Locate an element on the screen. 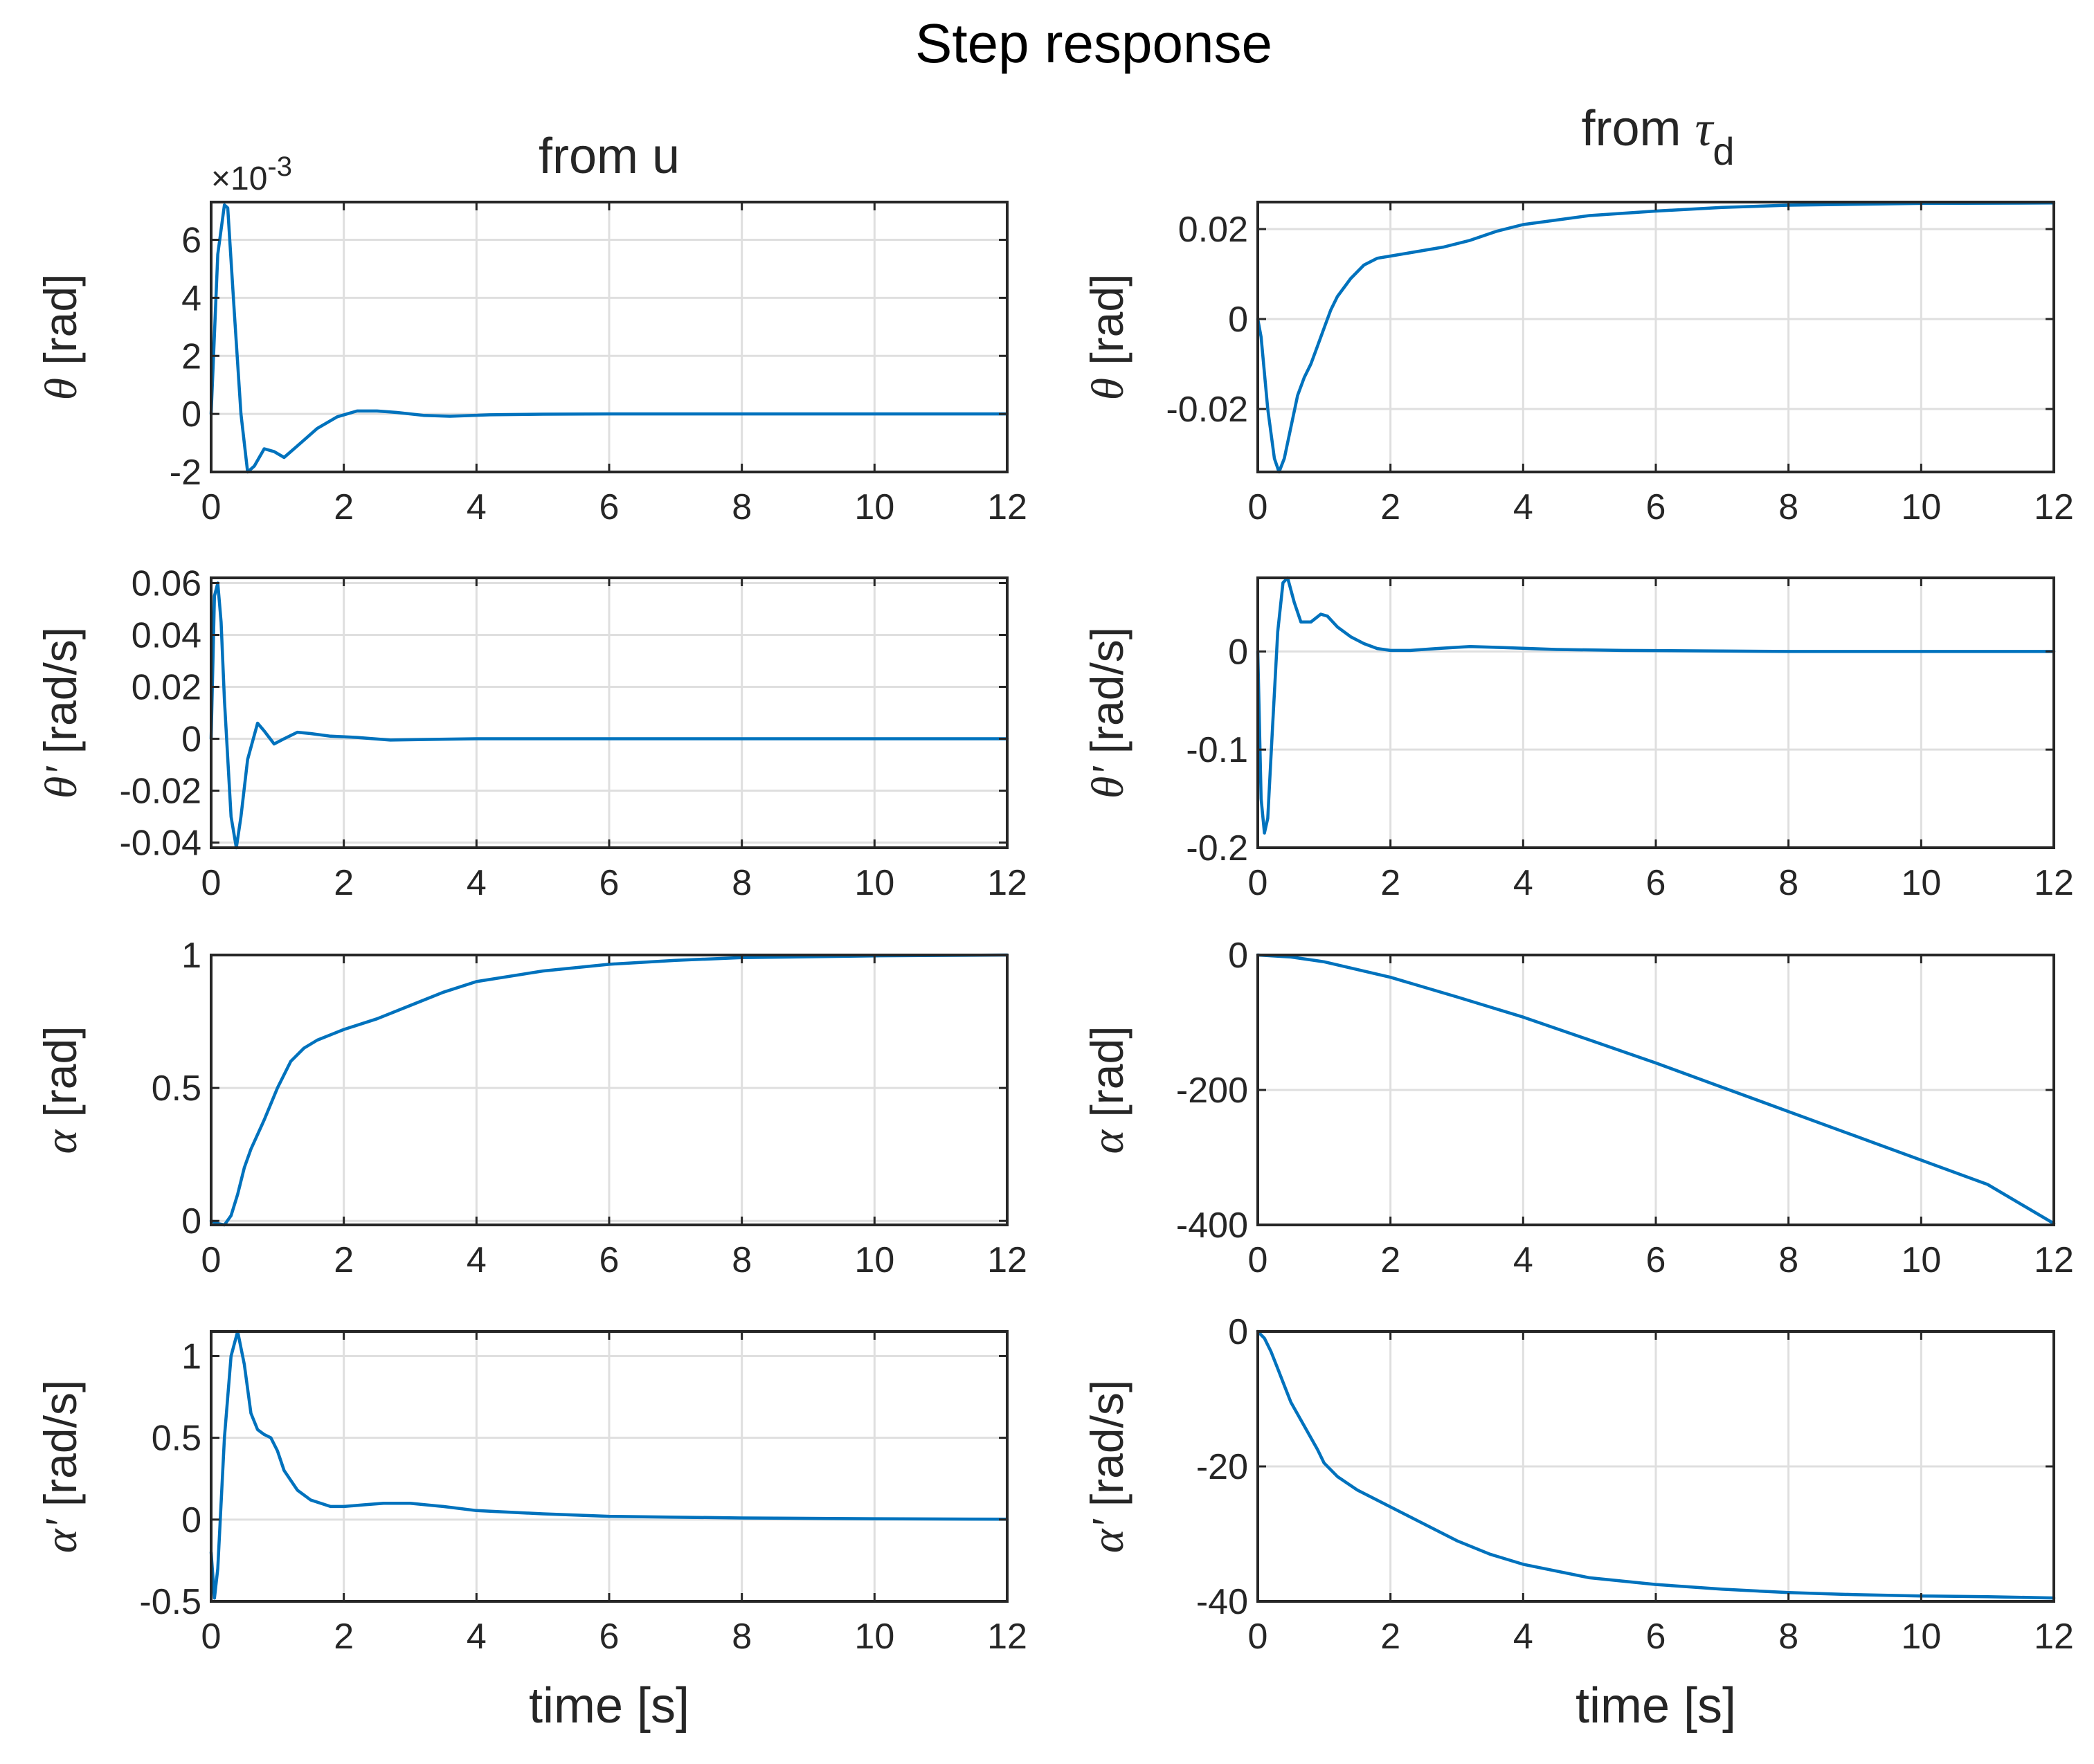 This screenshot has width=2094, height=1764. subplot-r3-c0: 0 2 4 6 8 10 12-0.500.51α' [rad/s]time [s] is located at coordinates (531, 1532).